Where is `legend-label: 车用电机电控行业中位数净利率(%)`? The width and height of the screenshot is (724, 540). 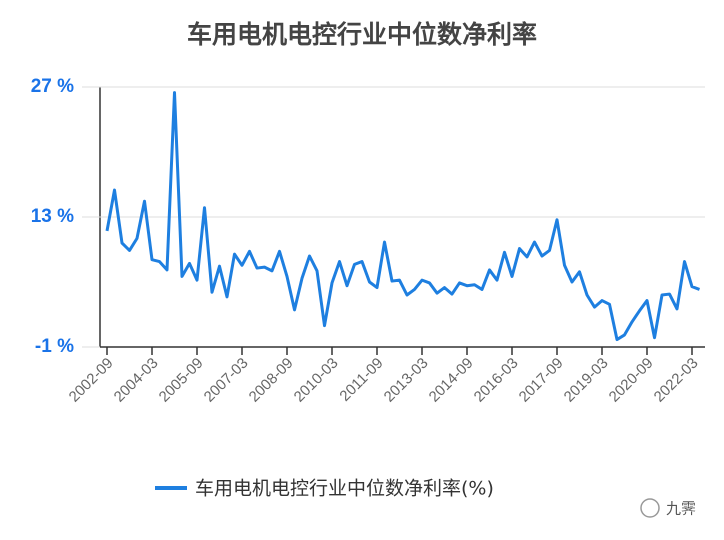
legend-label: 车用电机电控行业中位数净利率(%) is located at coordinates (344, 489).